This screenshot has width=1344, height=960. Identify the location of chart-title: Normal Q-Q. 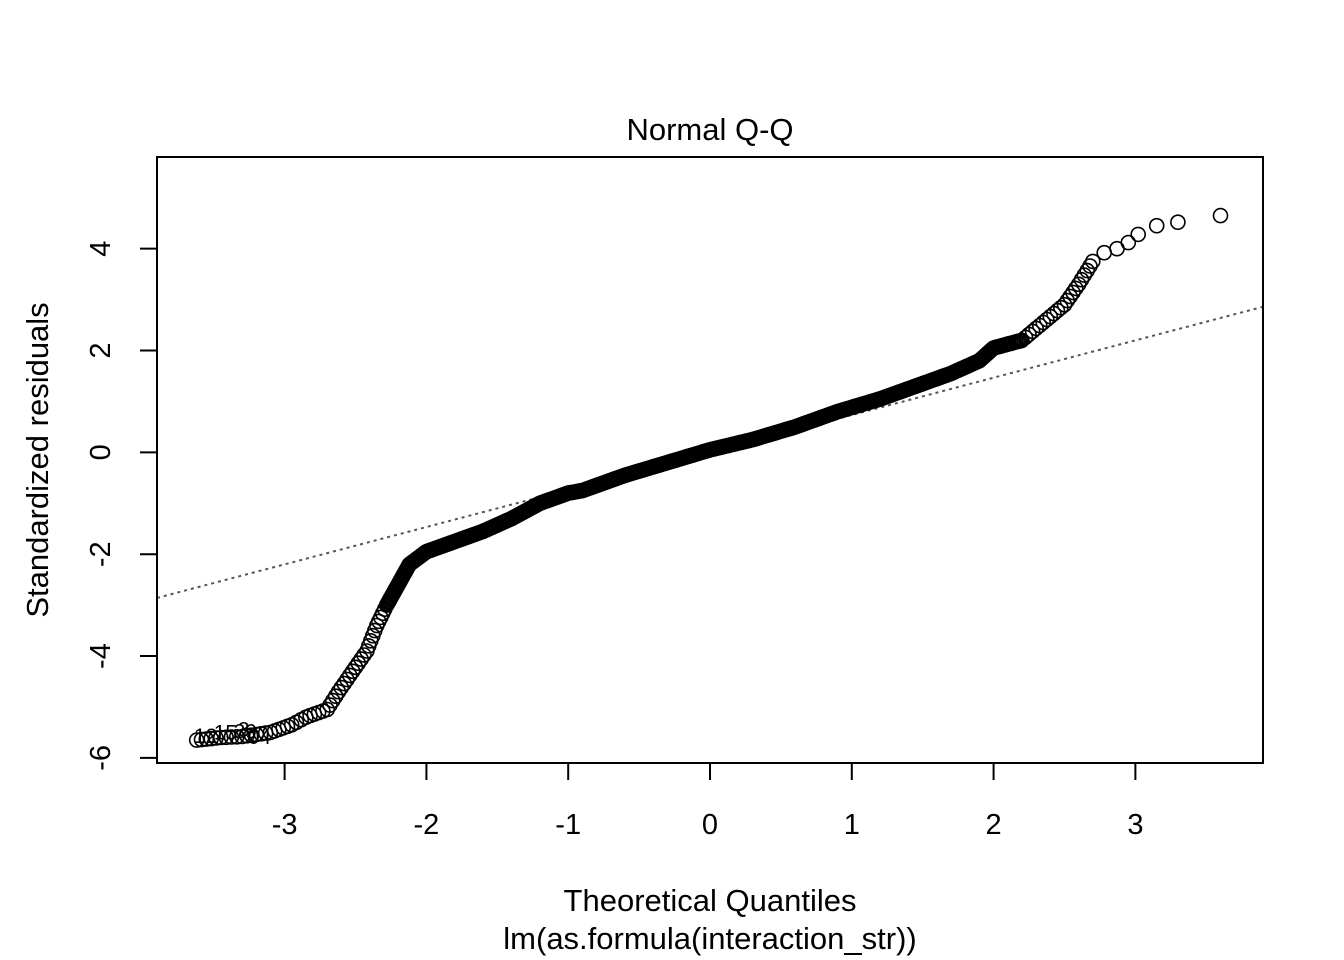
(709, 129).